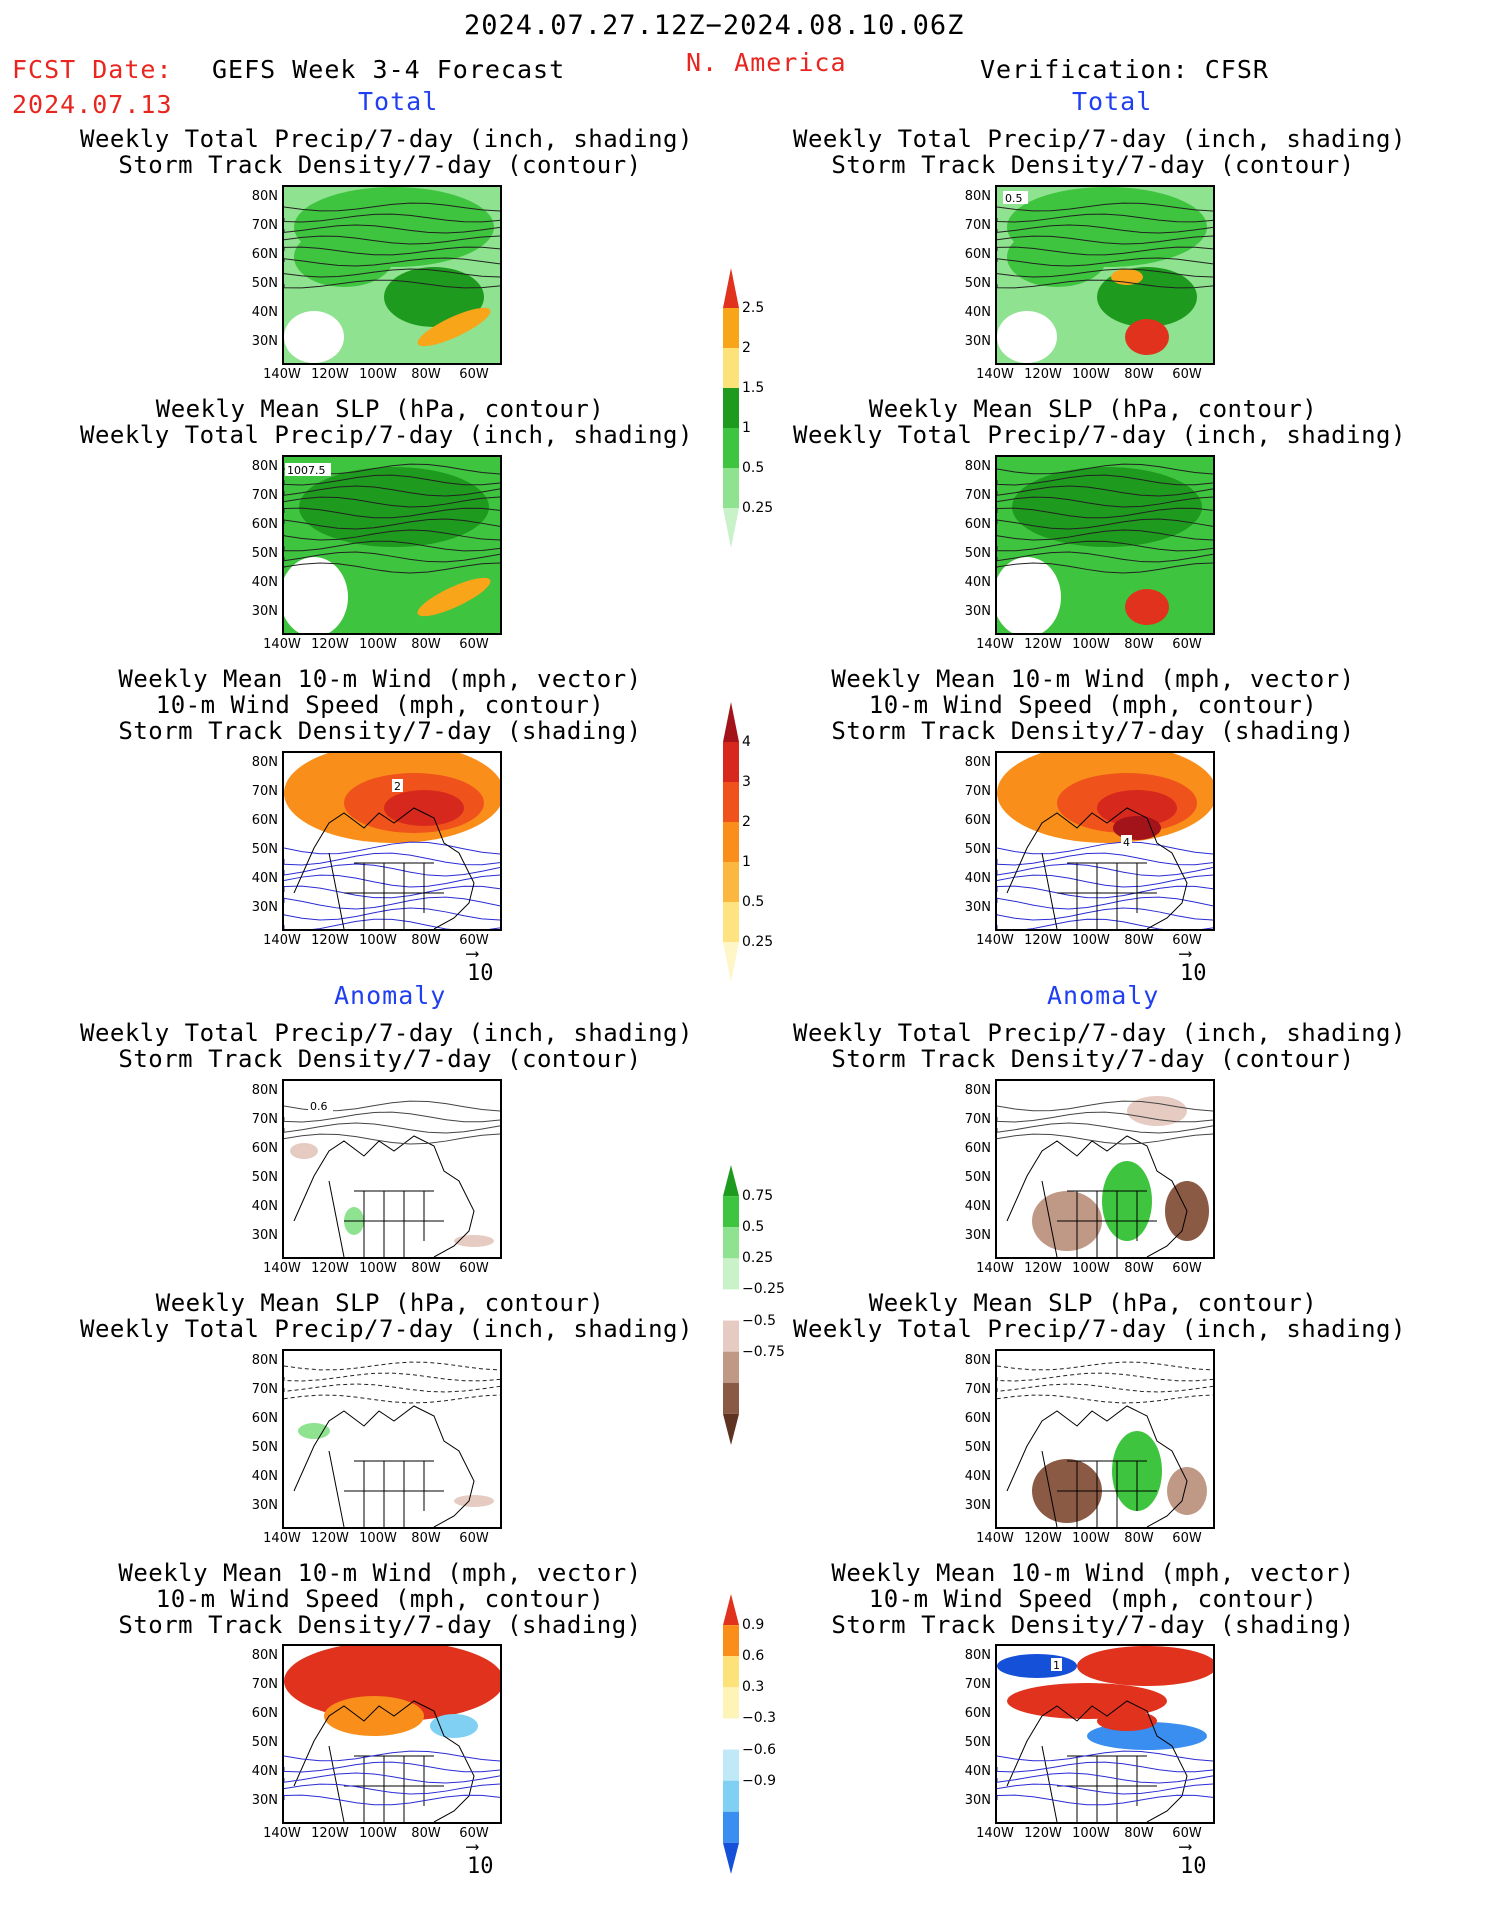 The width and height of the screenshot is (1487, 1925). I want to click on arrow-icon: ⟶, so click(1185, 953).